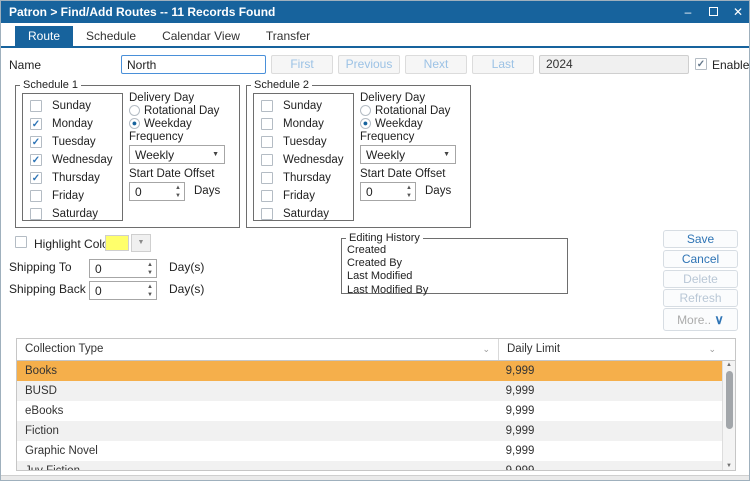 Image resolution: width=750 pixels, height=481 pixels. What do you see at coordinates (258, 349) in the screenshot?
I see `column-header-collection-type: Collection Type ⌄` at bounding box center [258, 349].